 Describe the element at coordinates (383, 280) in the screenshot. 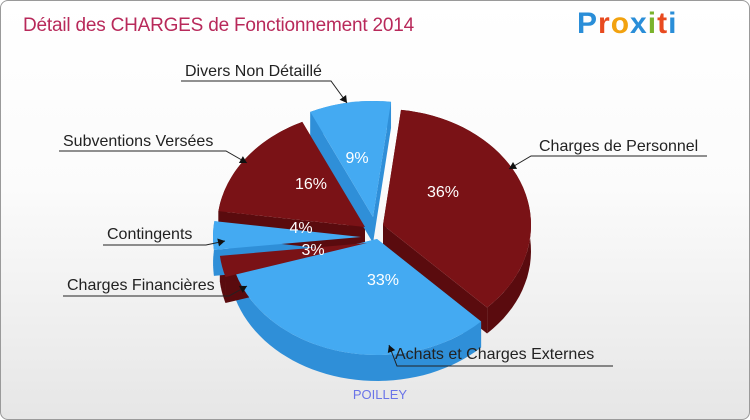

I see `slice-percent-label: 33%` at that location.